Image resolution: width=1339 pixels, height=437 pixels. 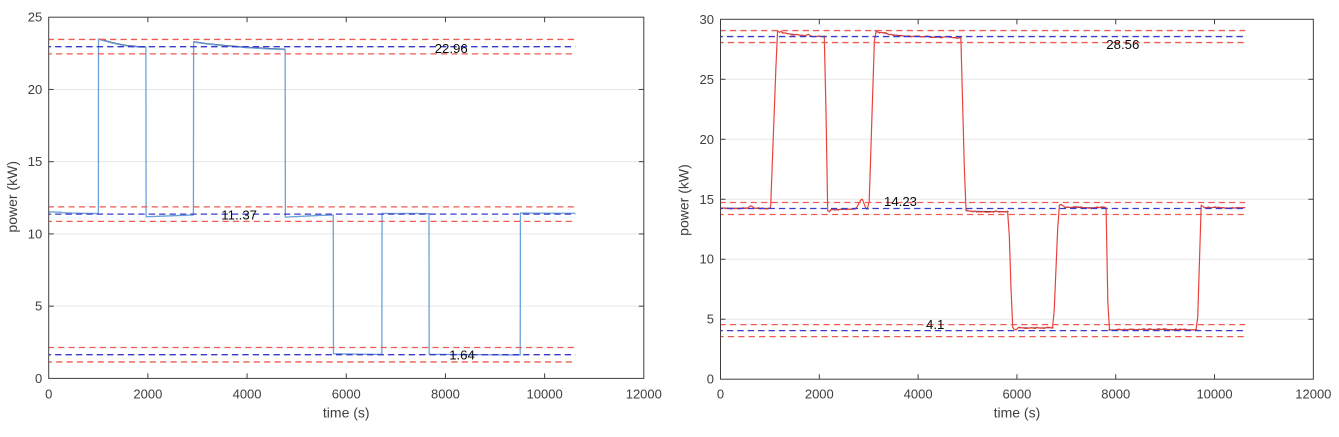 I want to click on svg-text: 30, so click(x=707, y=19).